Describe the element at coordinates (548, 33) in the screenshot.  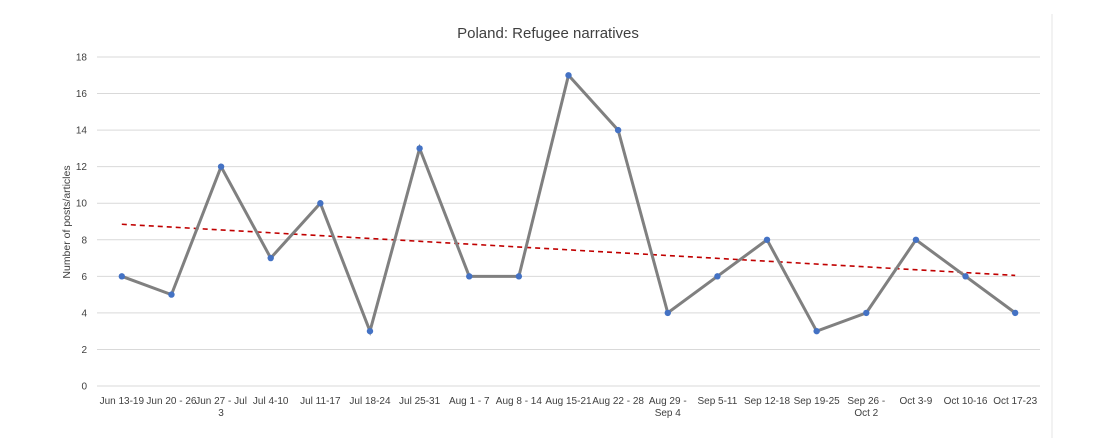
I see `chart-title: Poland: Refugee narratives` at that location.